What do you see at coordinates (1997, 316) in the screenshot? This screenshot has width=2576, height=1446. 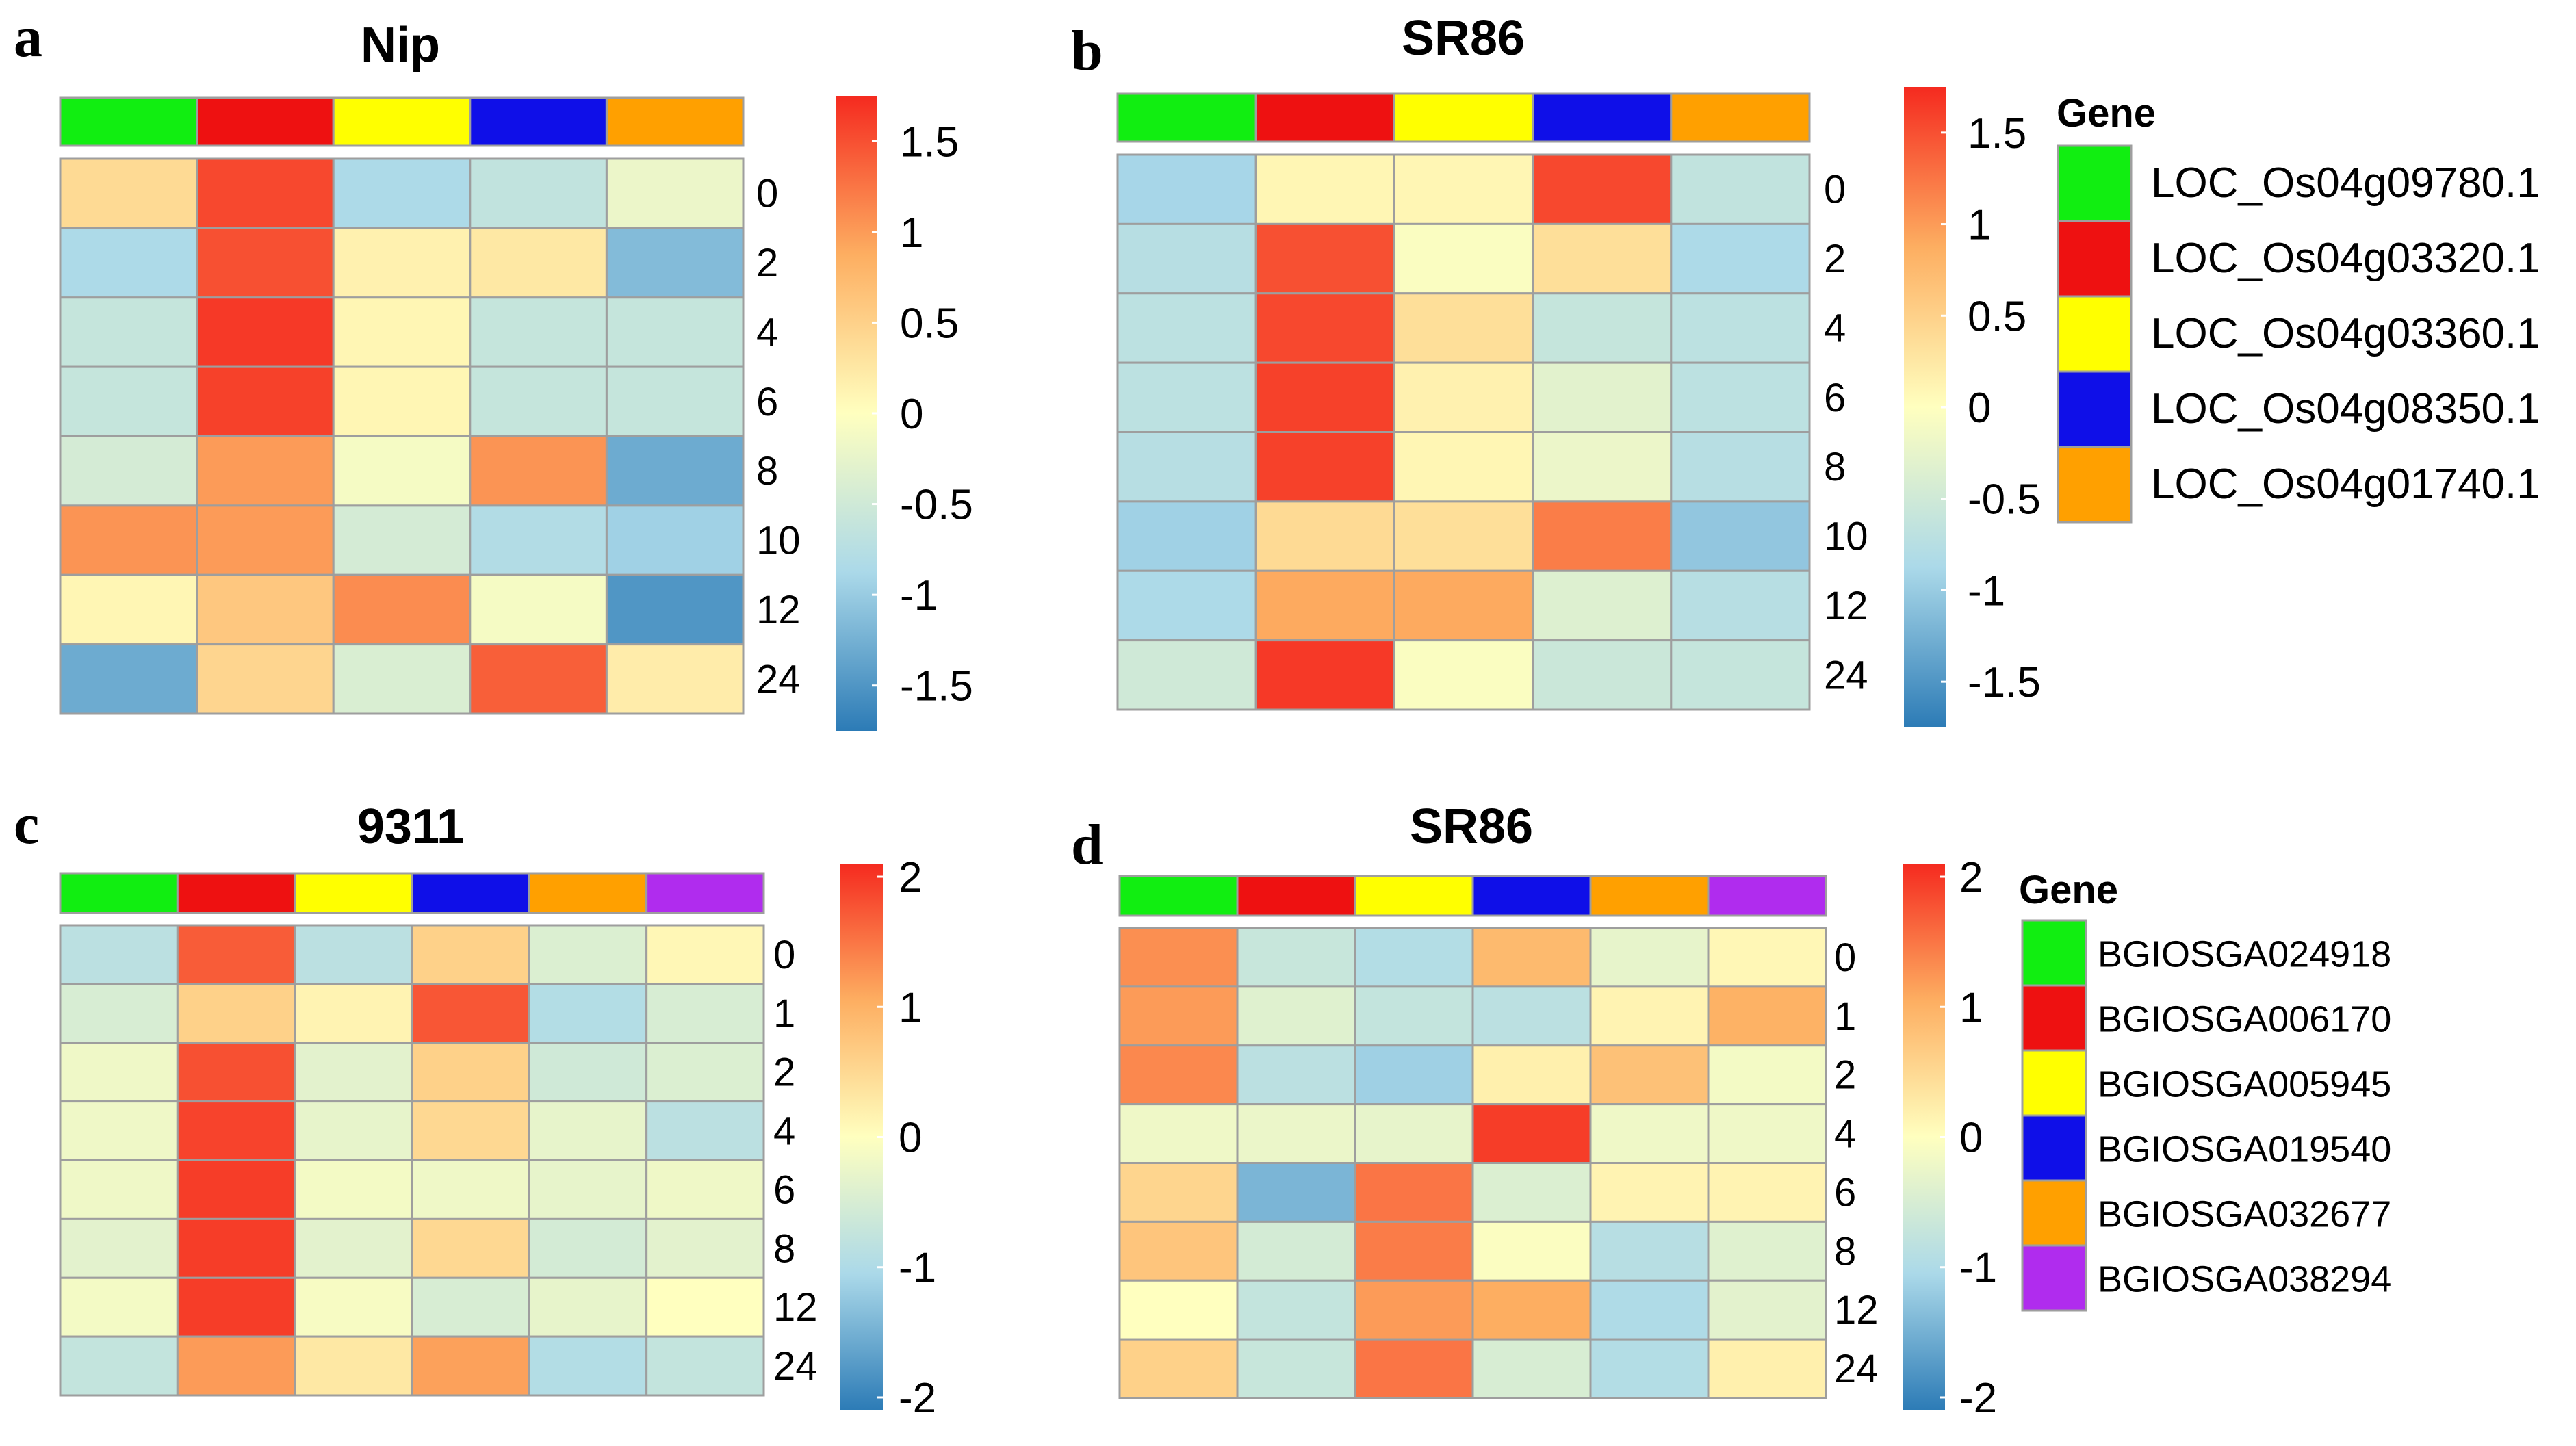 I see `scale-label-b-2: 0.5` at bounding box center [1997, 316].